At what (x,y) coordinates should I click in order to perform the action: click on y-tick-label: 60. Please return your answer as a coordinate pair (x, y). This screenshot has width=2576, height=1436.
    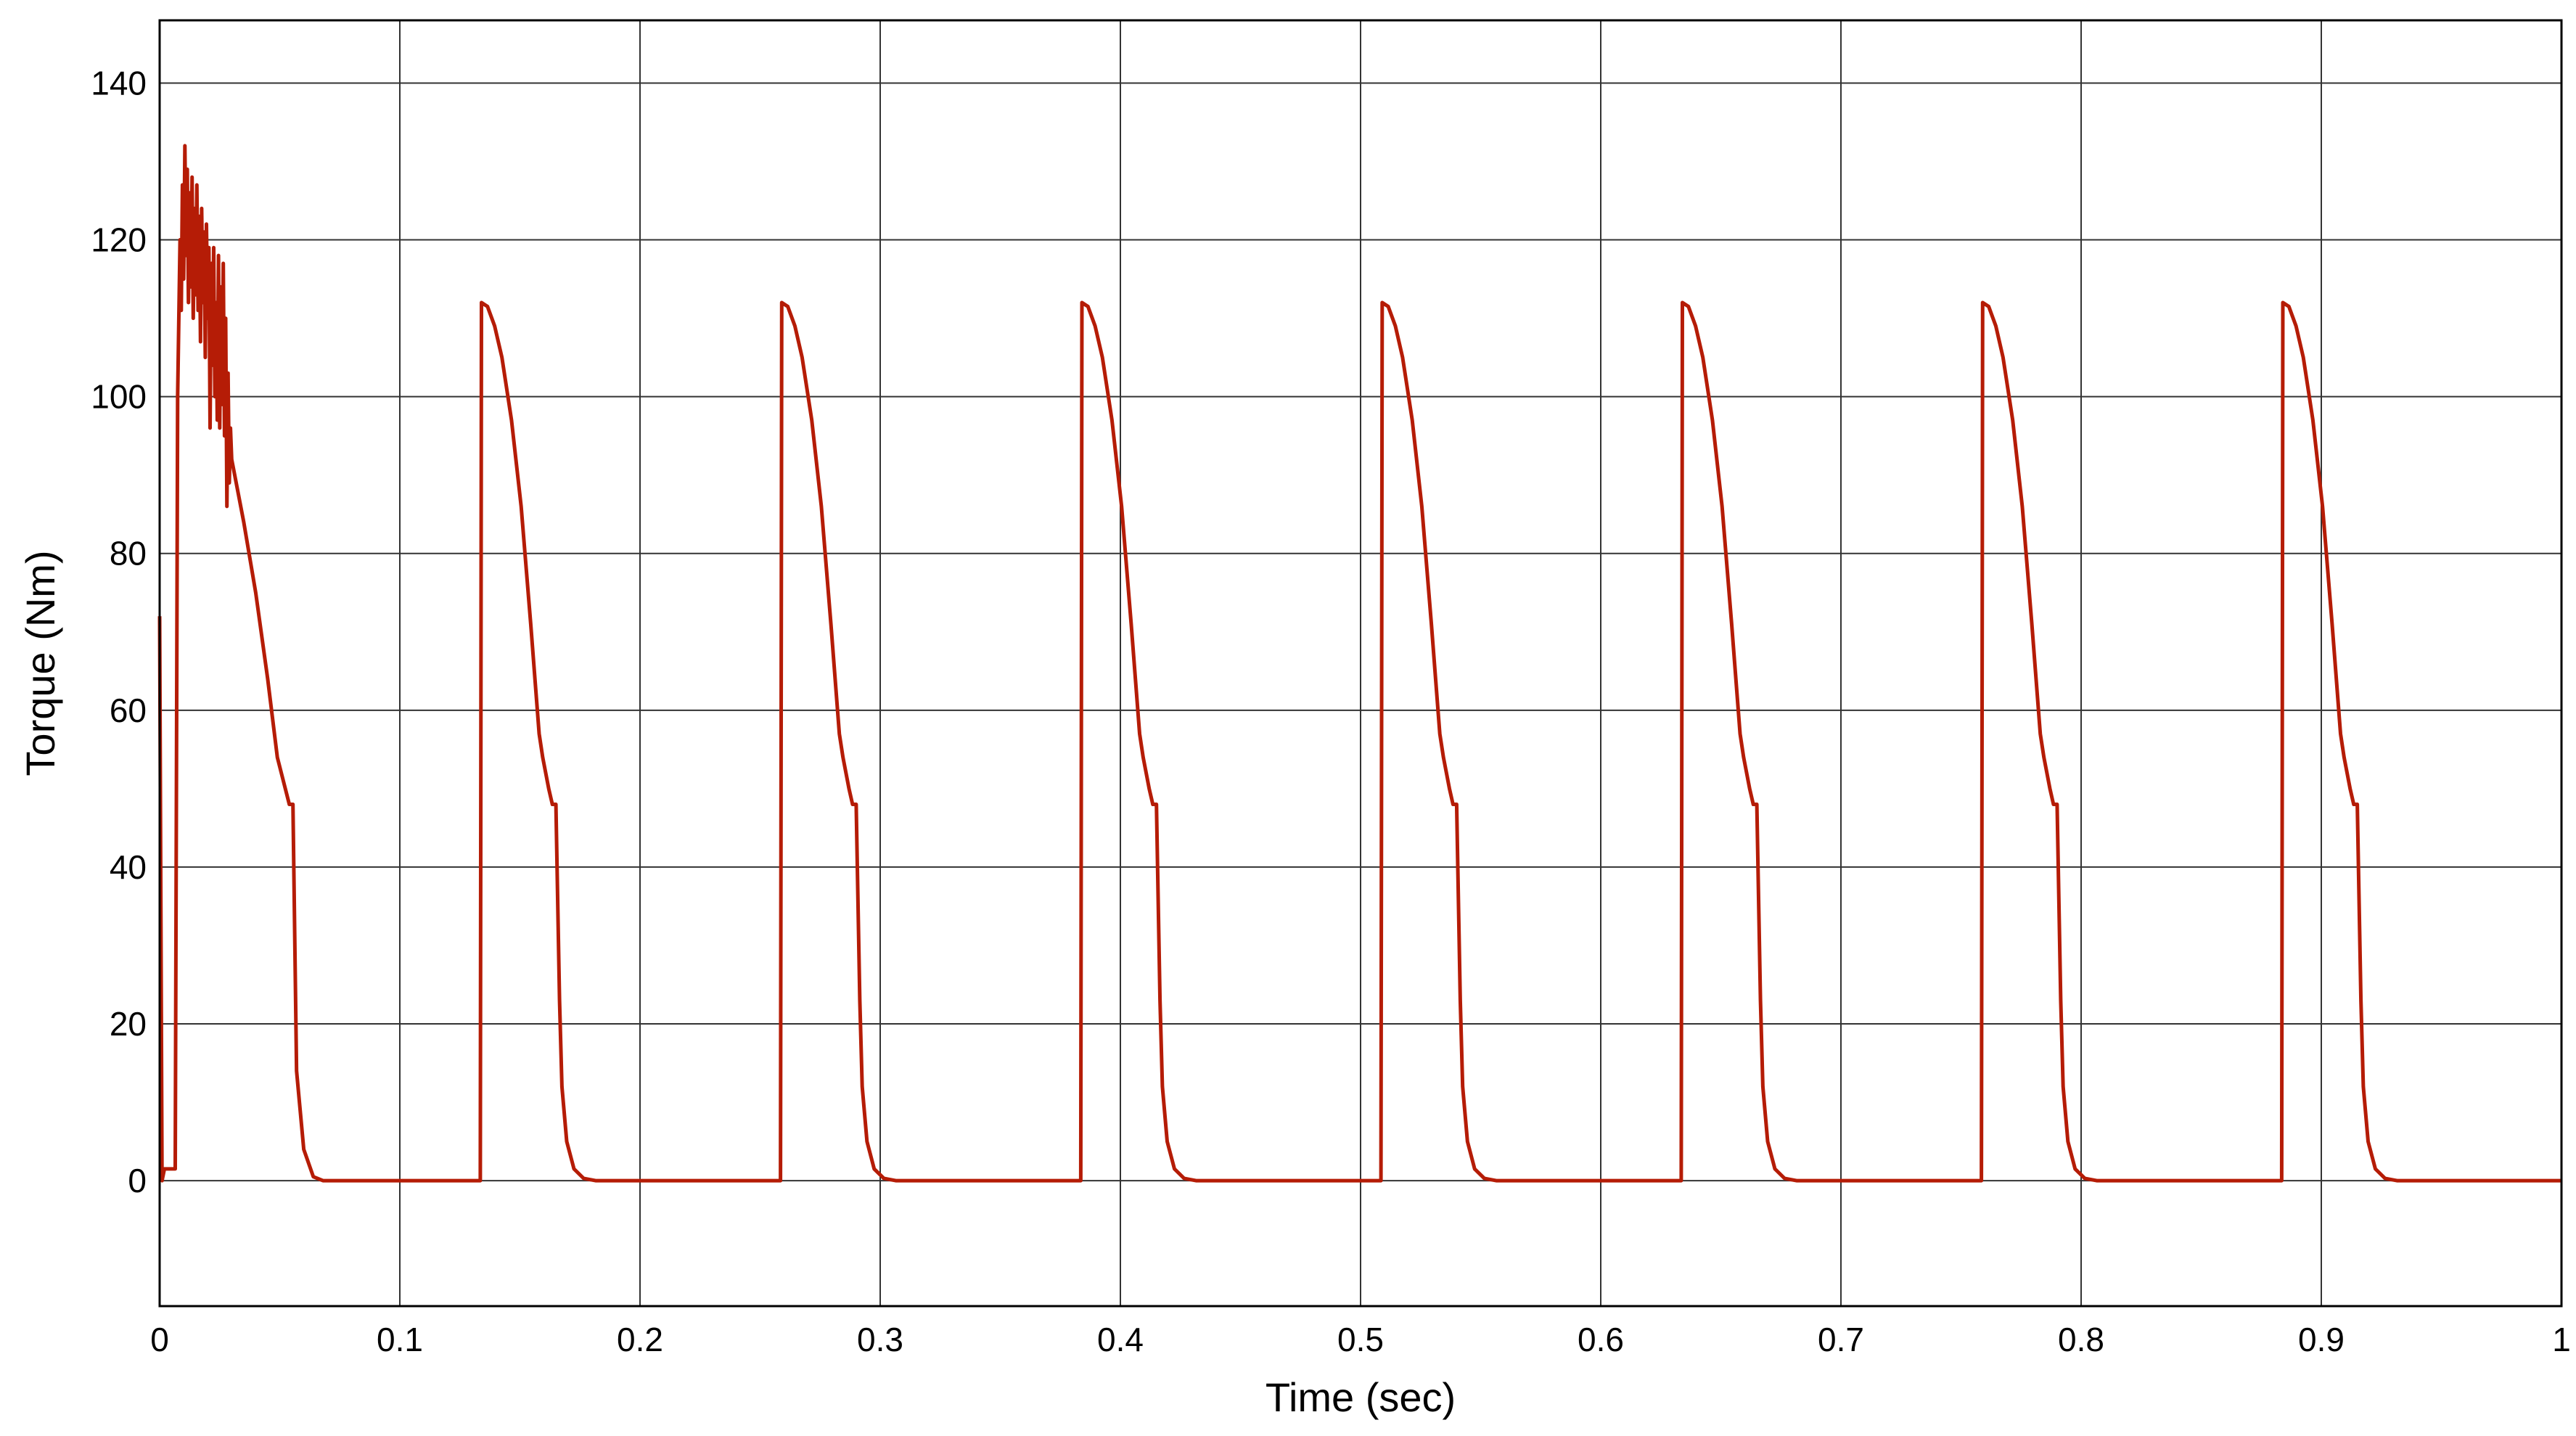
    Looking at the image, I should click on (128, 711).